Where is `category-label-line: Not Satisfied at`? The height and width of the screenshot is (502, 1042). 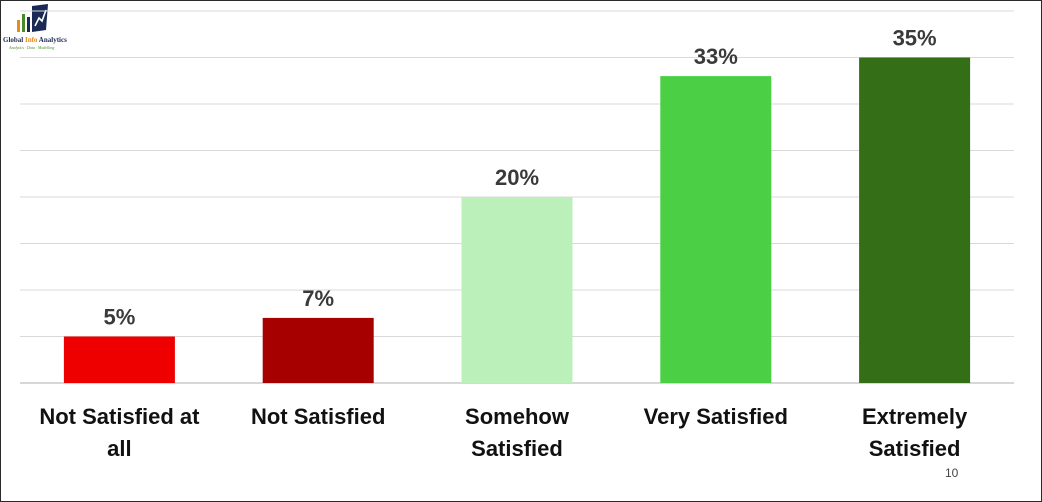
category-label-line: Not Satisfied at is located at coordinates (119, 416).